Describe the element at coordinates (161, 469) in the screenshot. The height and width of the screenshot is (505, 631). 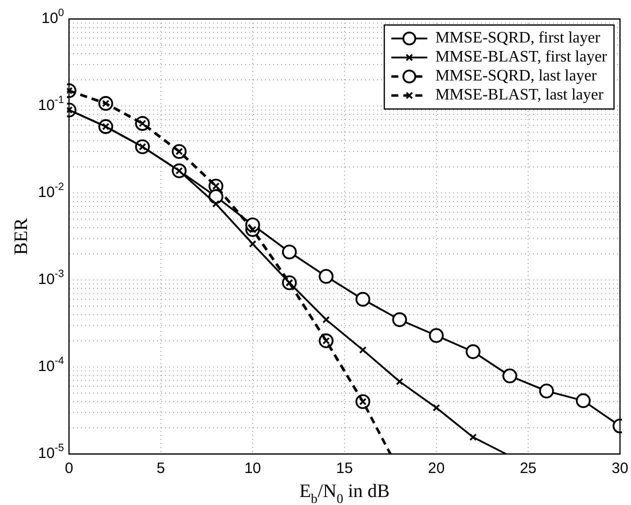
I see `x-tick-label: 5` at that location.